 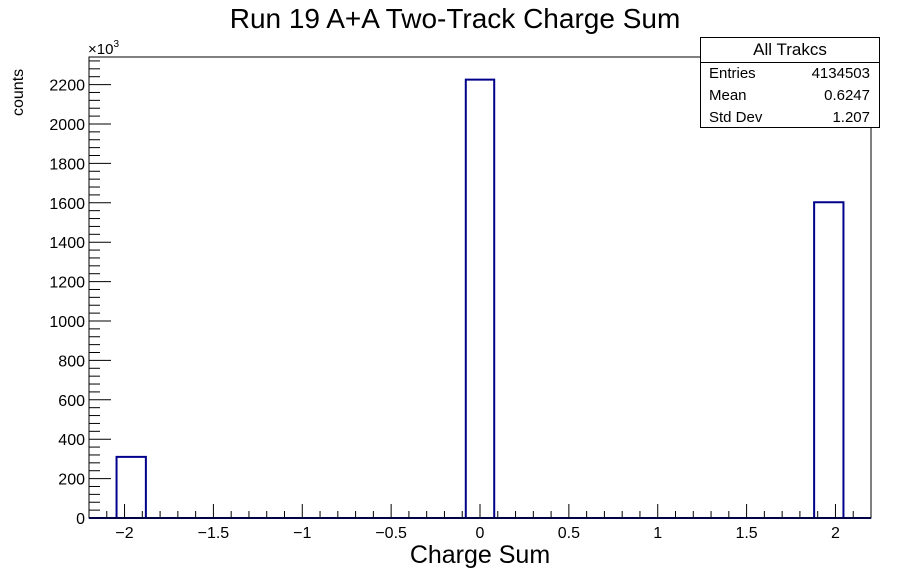 What do you see at coordinates (116, 44) in the screenshot?
I see `y-axis-multiplier-exponent: 3` at bounding box center [116, 44].